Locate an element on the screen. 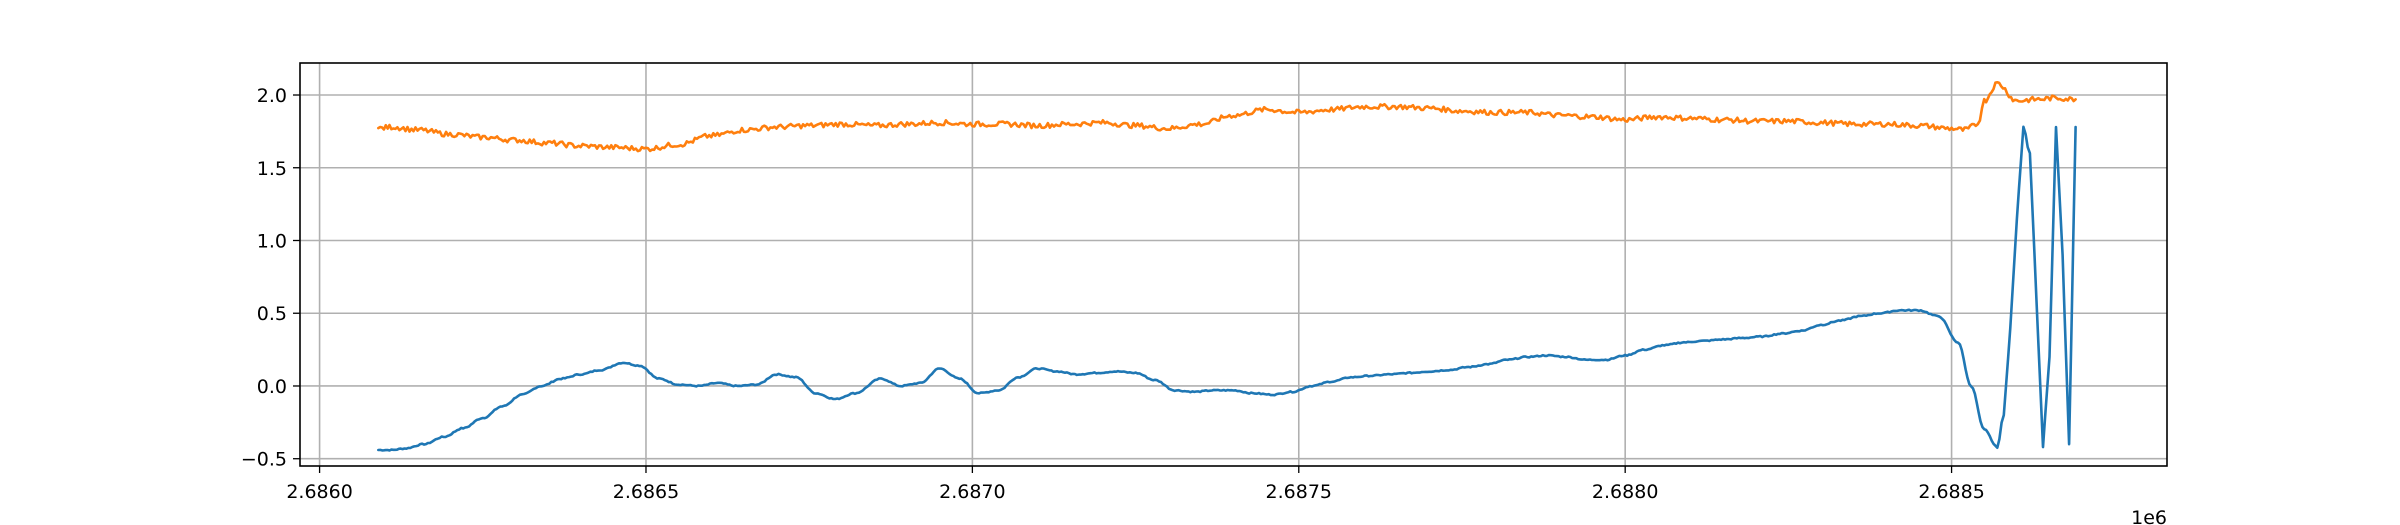 Image resolution: width=2400 pixels, height=525 pixels. y-tick-label: 1.5 is located at coordinates (272, 169).